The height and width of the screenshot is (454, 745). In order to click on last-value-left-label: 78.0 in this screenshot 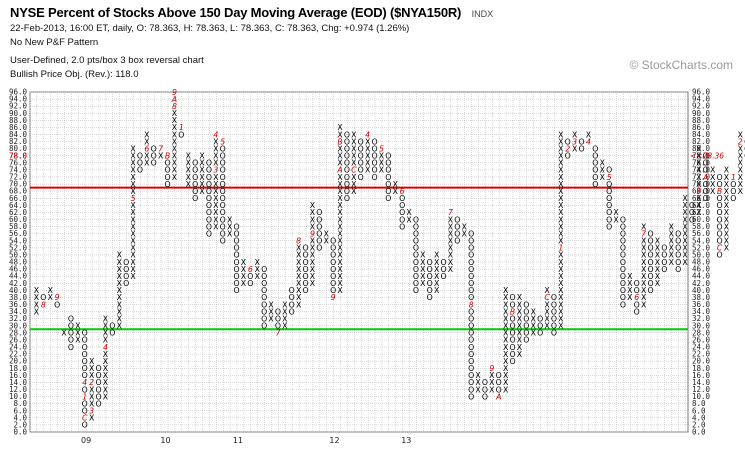, I will do `click(18, 155)`.